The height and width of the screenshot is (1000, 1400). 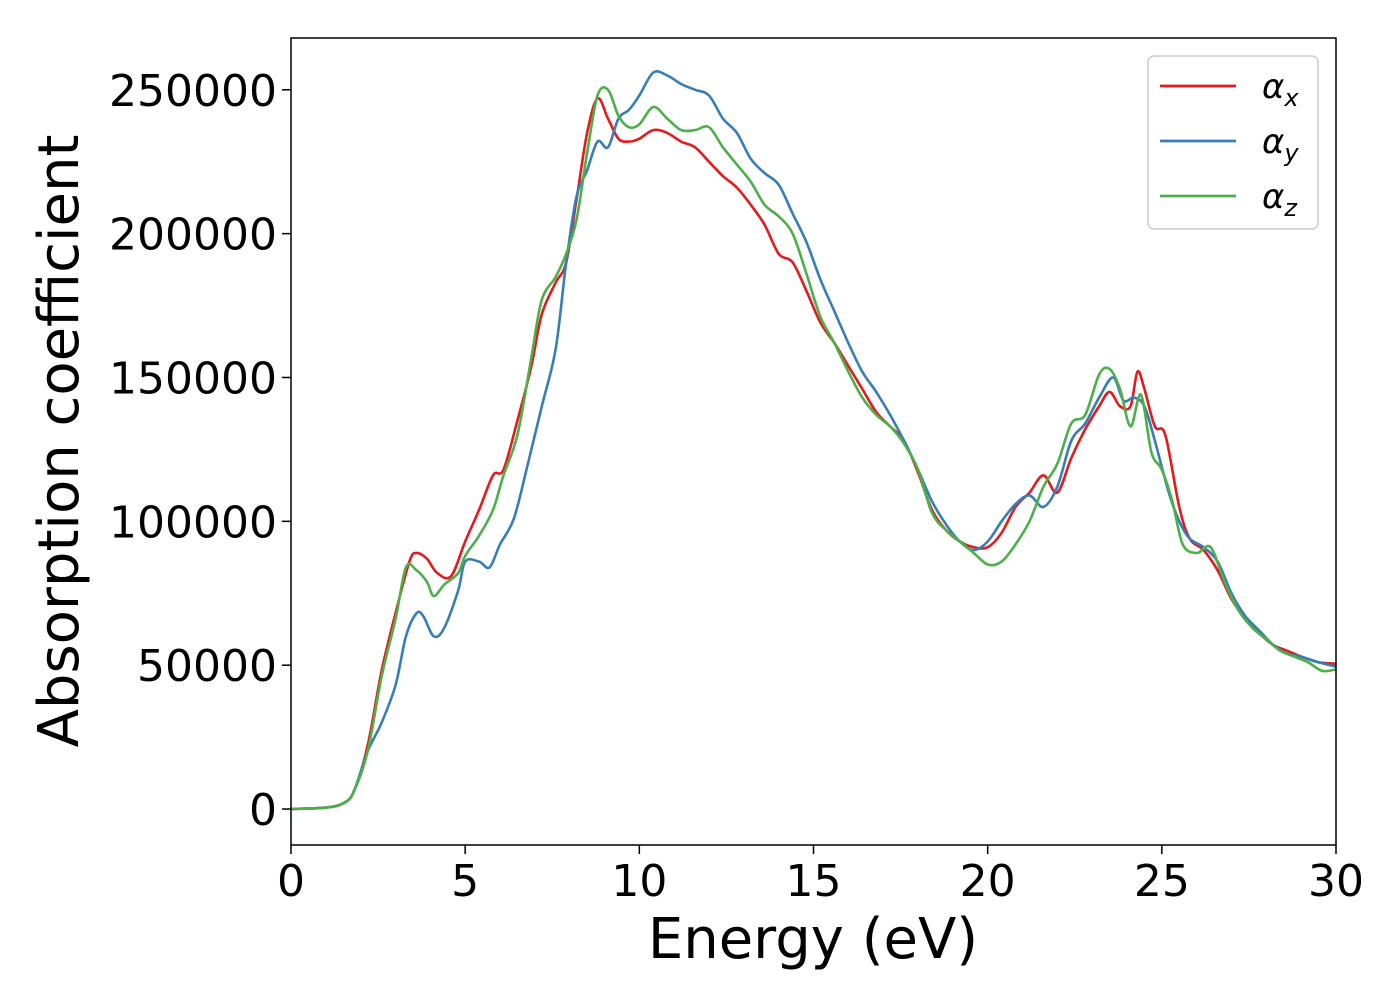 What do you see at coordinates (193, 522) in the screenshot?
I see `y-tick-label: 100000` at bounding box center [193, 522].